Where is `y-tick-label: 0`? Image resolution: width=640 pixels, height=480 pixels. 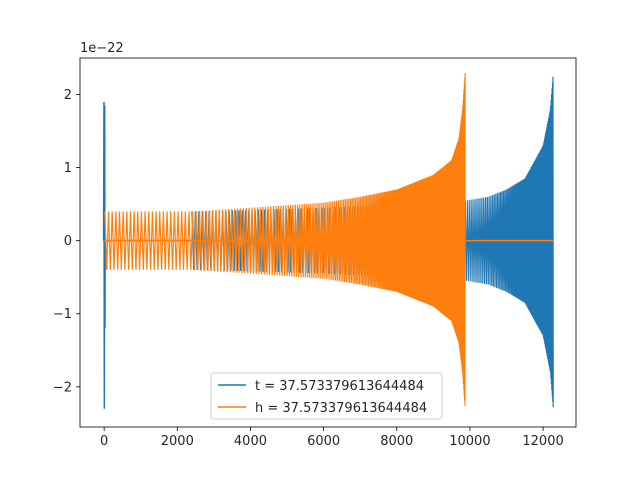 y-tick-label: 0 is located at coordinates (68, 241).